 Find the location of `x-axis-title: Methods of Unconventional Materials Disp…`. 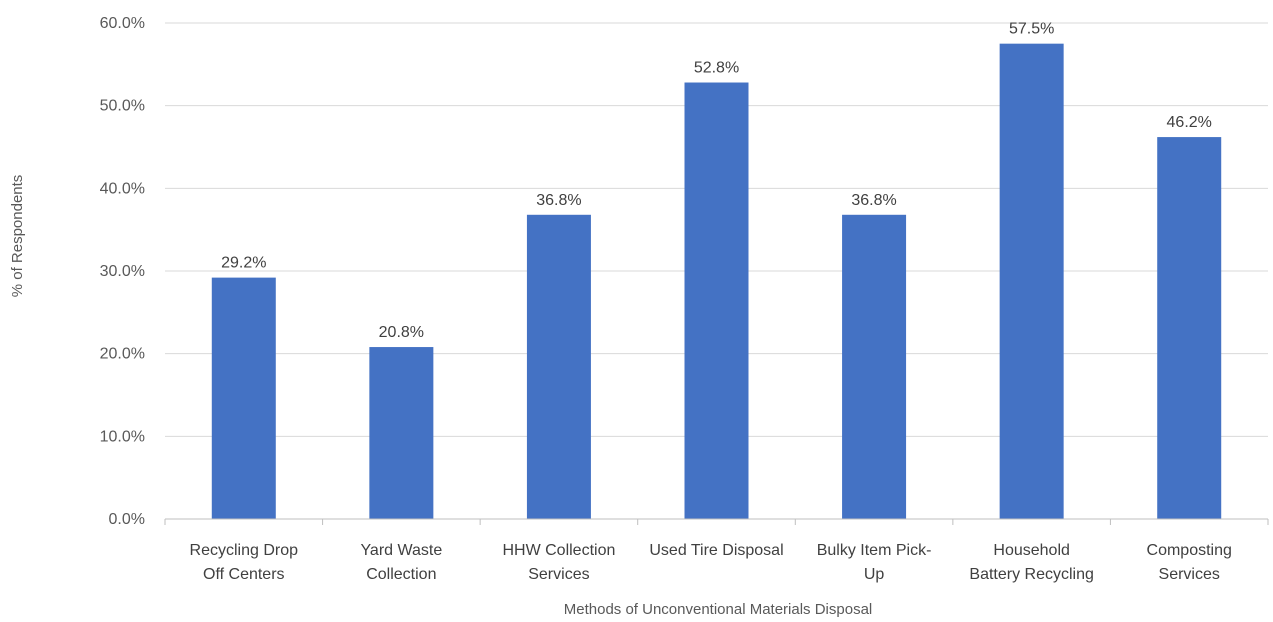

x-axis-title: Methods of Unconventional Materials Disp… is located at coordinates (718, 609).